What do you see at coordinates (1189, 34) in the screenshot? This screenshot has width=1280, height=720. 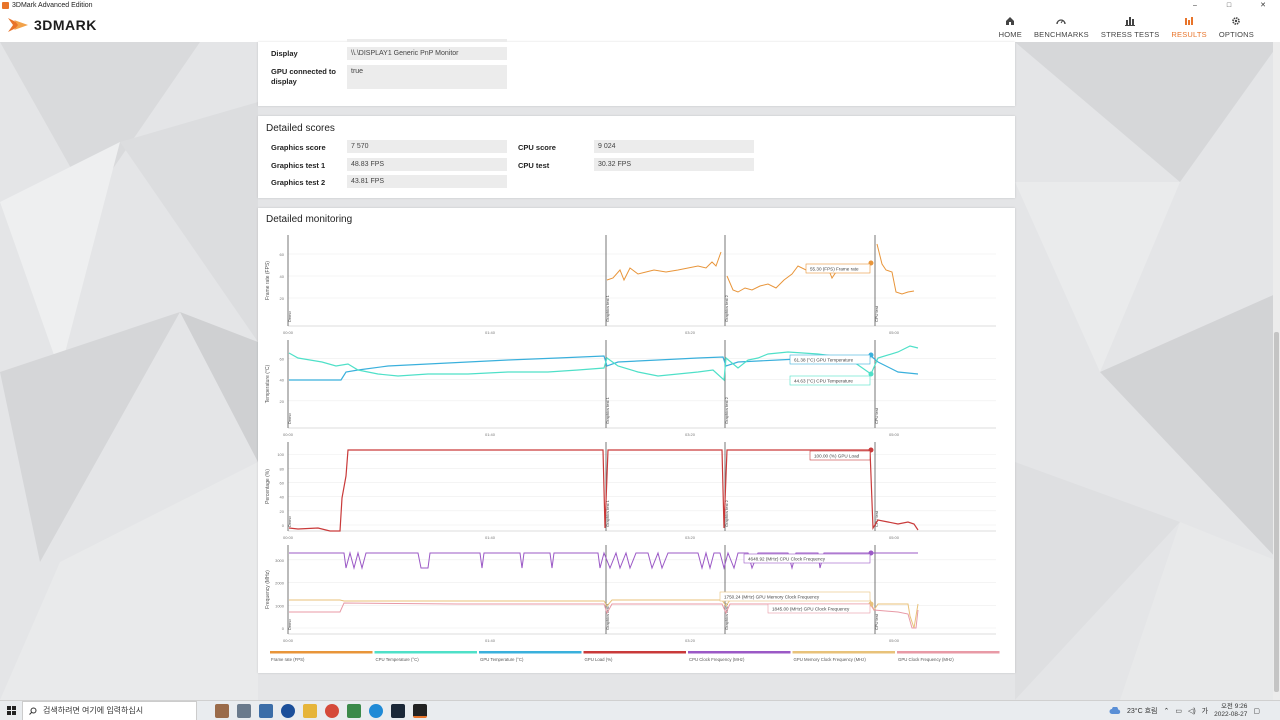 I see `nav-results-label: RESULTS` at bounding box center [1189, 34].